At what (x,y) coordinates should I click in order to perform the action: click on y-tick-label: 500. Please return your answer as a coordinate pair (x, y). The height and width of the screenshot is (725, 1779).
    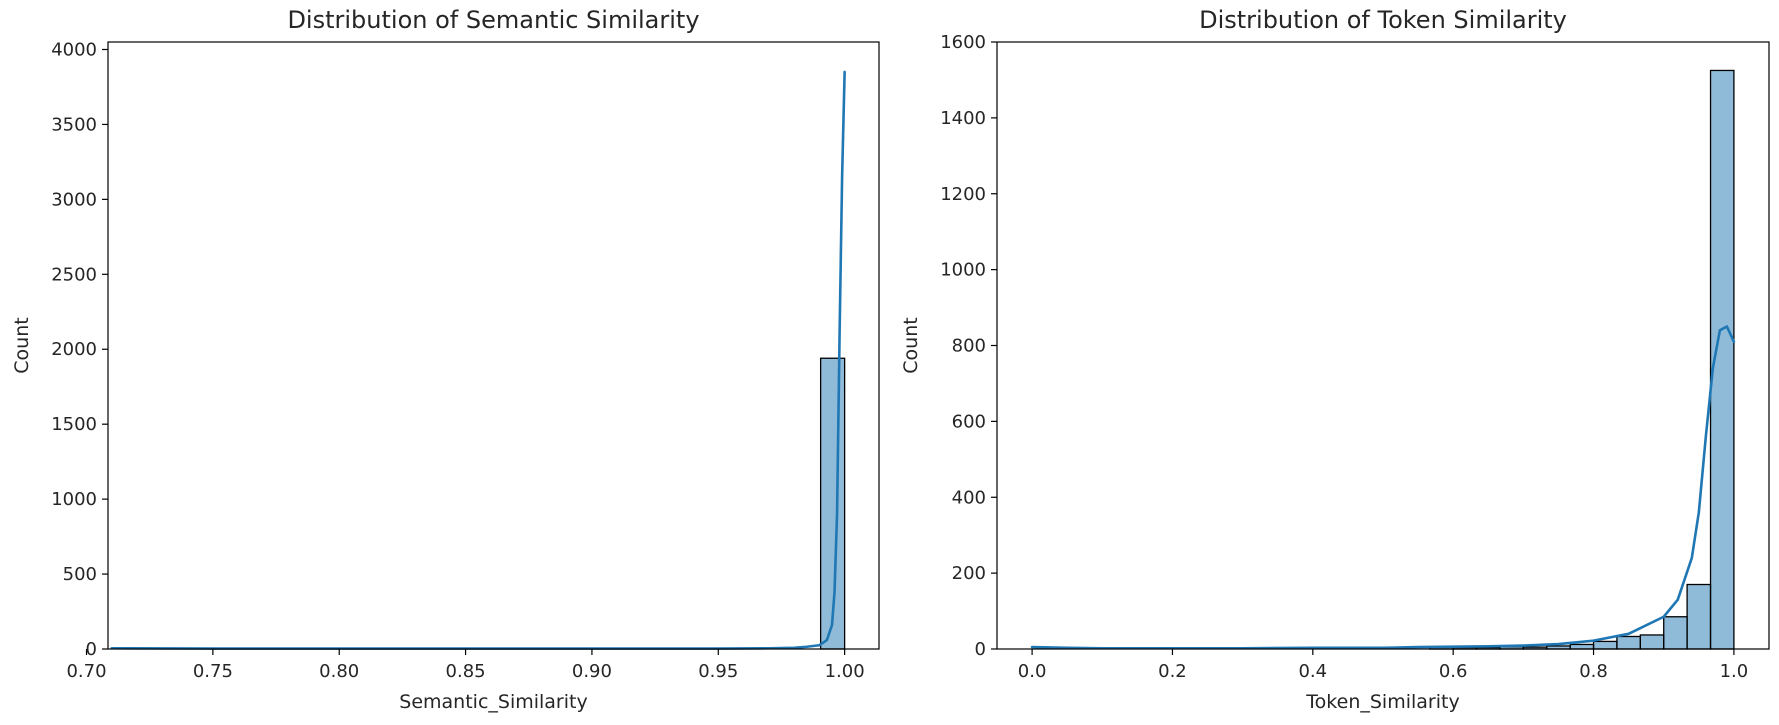
    Looking at the image, I should click on (80, 574).